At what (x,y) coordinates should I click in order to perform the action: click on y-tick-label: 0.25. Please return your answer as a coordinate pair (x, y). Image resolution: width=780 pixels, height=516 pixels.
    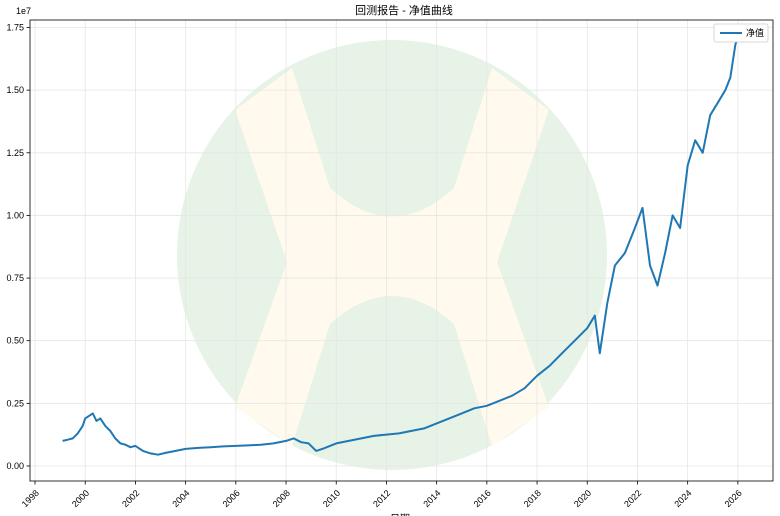
    Looking at the image, I should click on (15, 403).